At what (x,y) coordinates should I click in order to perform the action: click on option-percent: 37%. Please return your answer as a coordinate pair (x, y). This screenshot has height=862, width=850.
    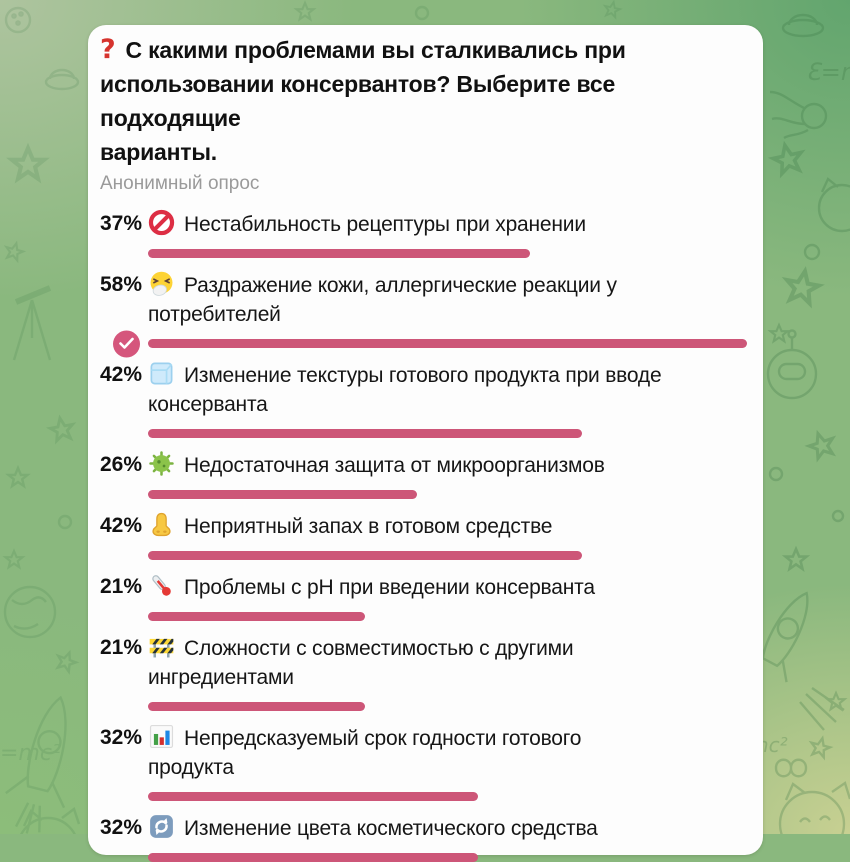
    Looking at the image, I should click on (121, 223).